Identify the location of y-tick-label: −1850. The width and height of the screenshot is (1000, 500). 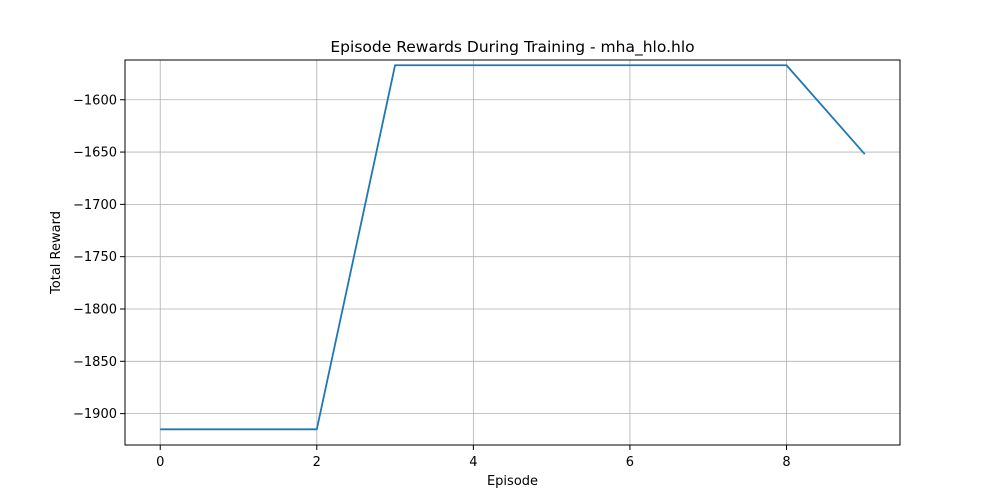
(95, 362).